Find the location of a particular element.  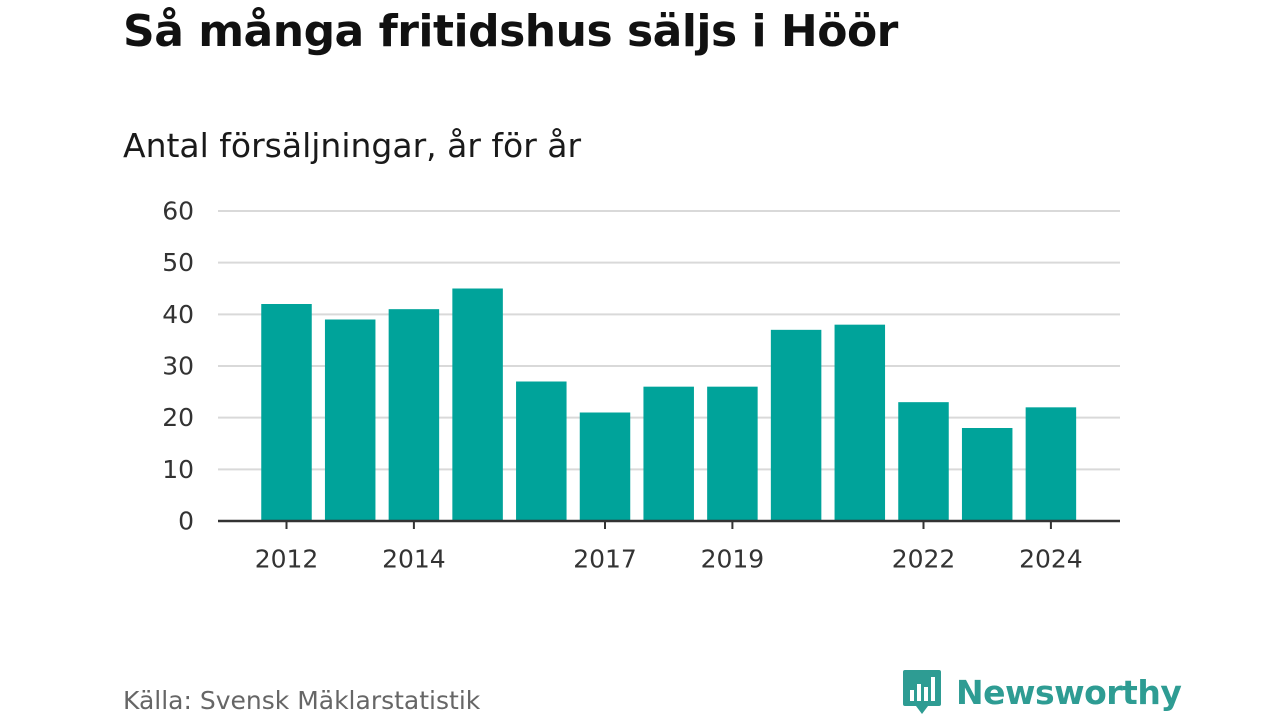

bar-2019 is located at coordinates (732, 453).